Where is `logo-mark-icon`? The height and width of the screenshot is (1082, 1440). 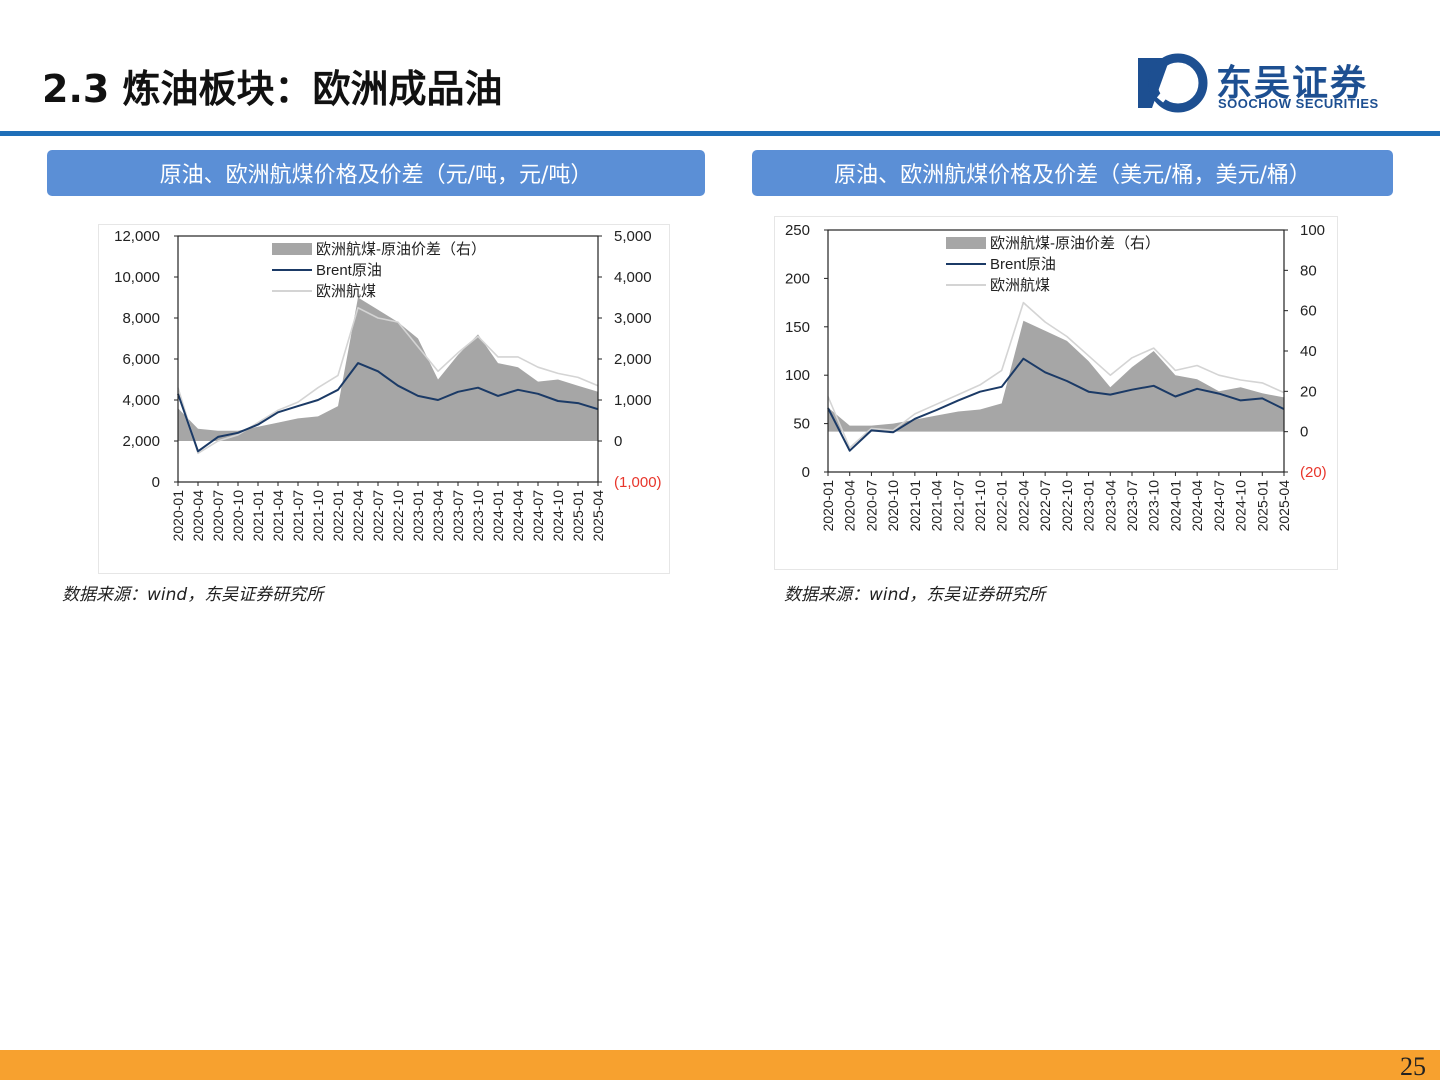 logo-mark-icon is located at coordinates (1173, 83).